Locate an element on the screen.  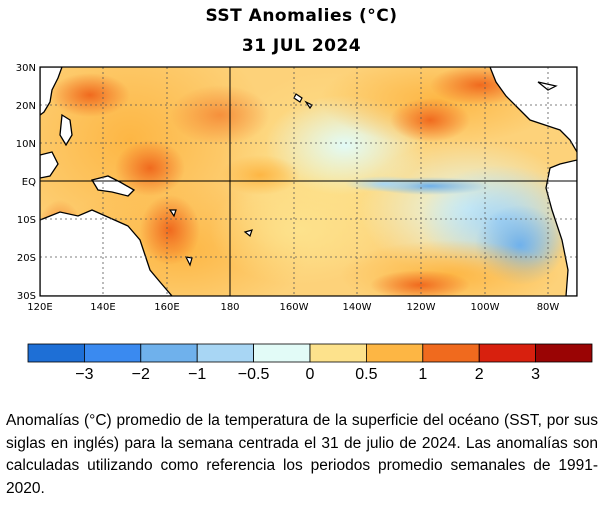
color-scale-bar: −3 −2 −1 −0.5 0 0.5 1 2 3 is located at coordinates (310, 363).